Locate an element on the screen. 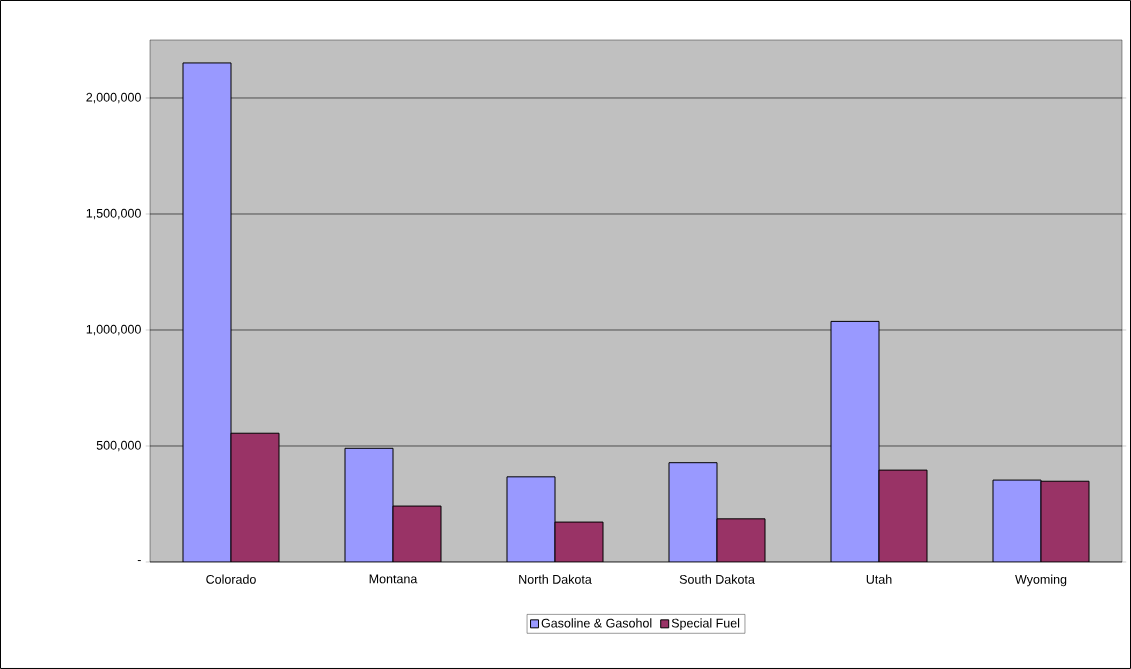 The height and width of the screenshot is (669, 1131). x-tick-label: North Dakota is located at coordinates (555, 579).